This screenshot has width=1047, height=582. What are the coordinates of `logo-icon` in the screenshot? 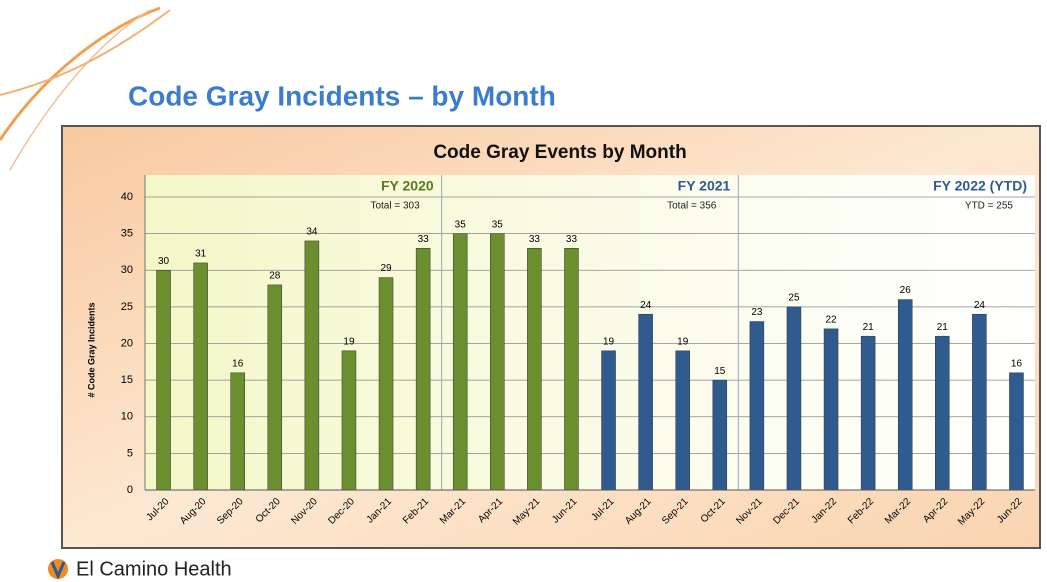 It's located at (58, 570).